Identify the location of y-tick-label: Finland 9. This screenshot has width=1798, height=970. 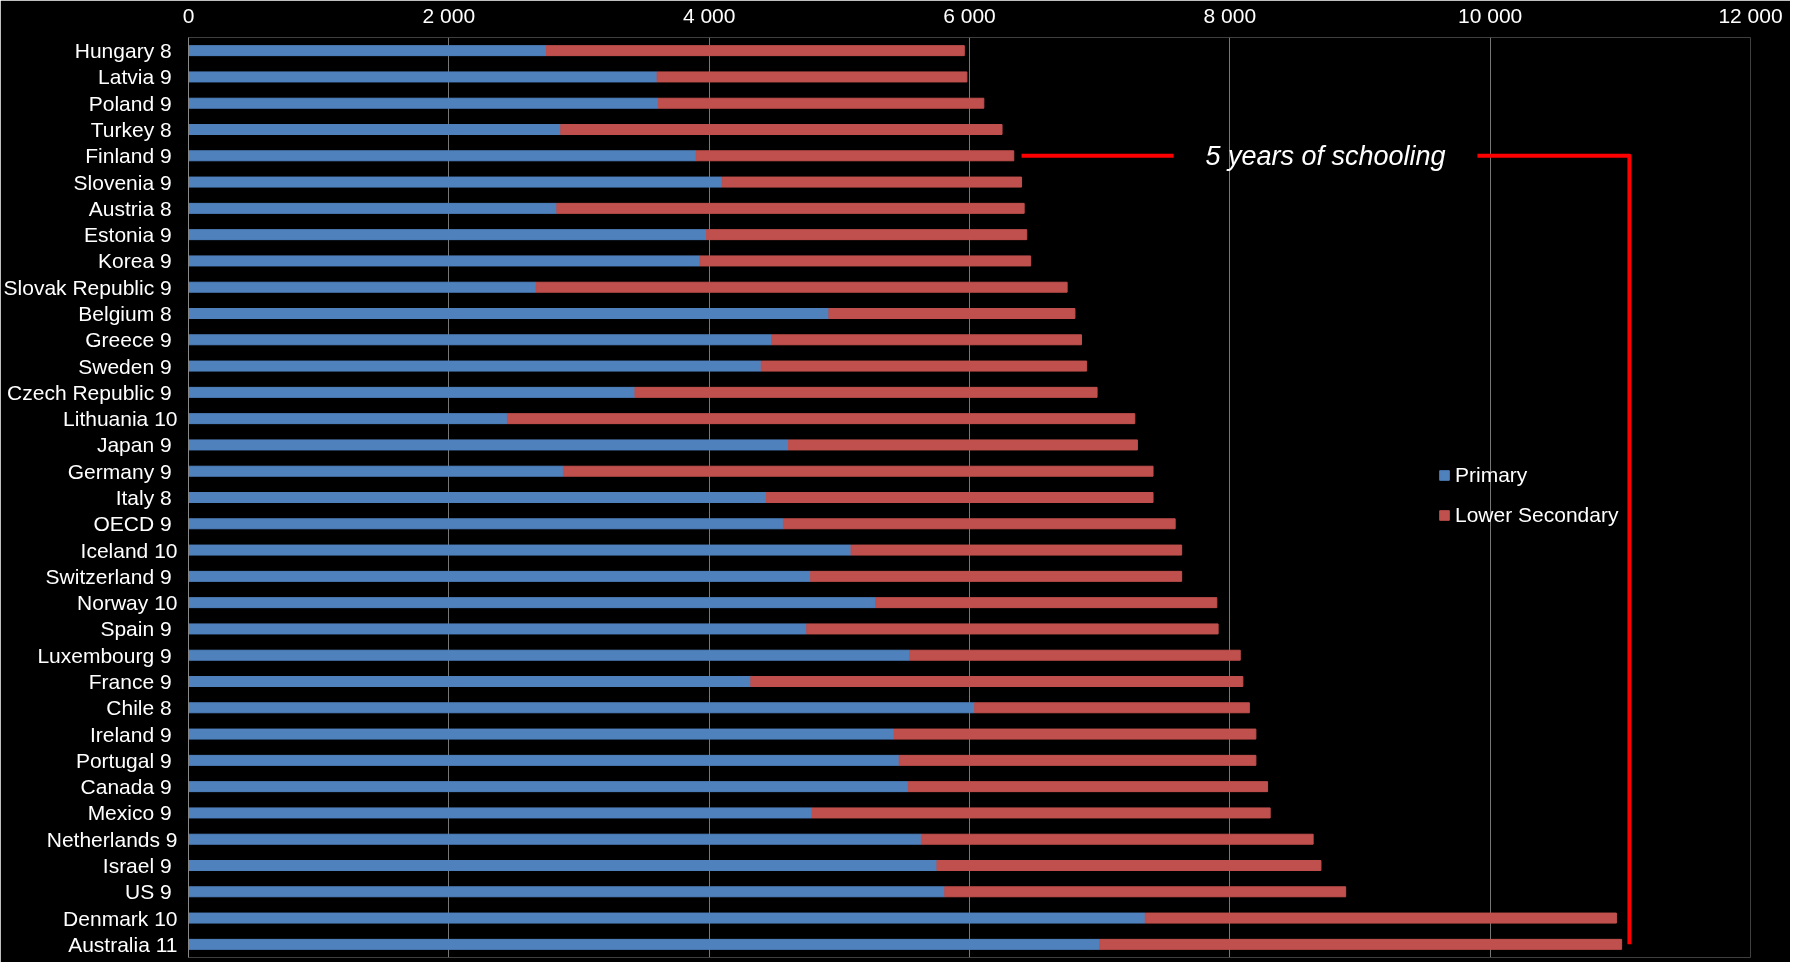
(128, 156).